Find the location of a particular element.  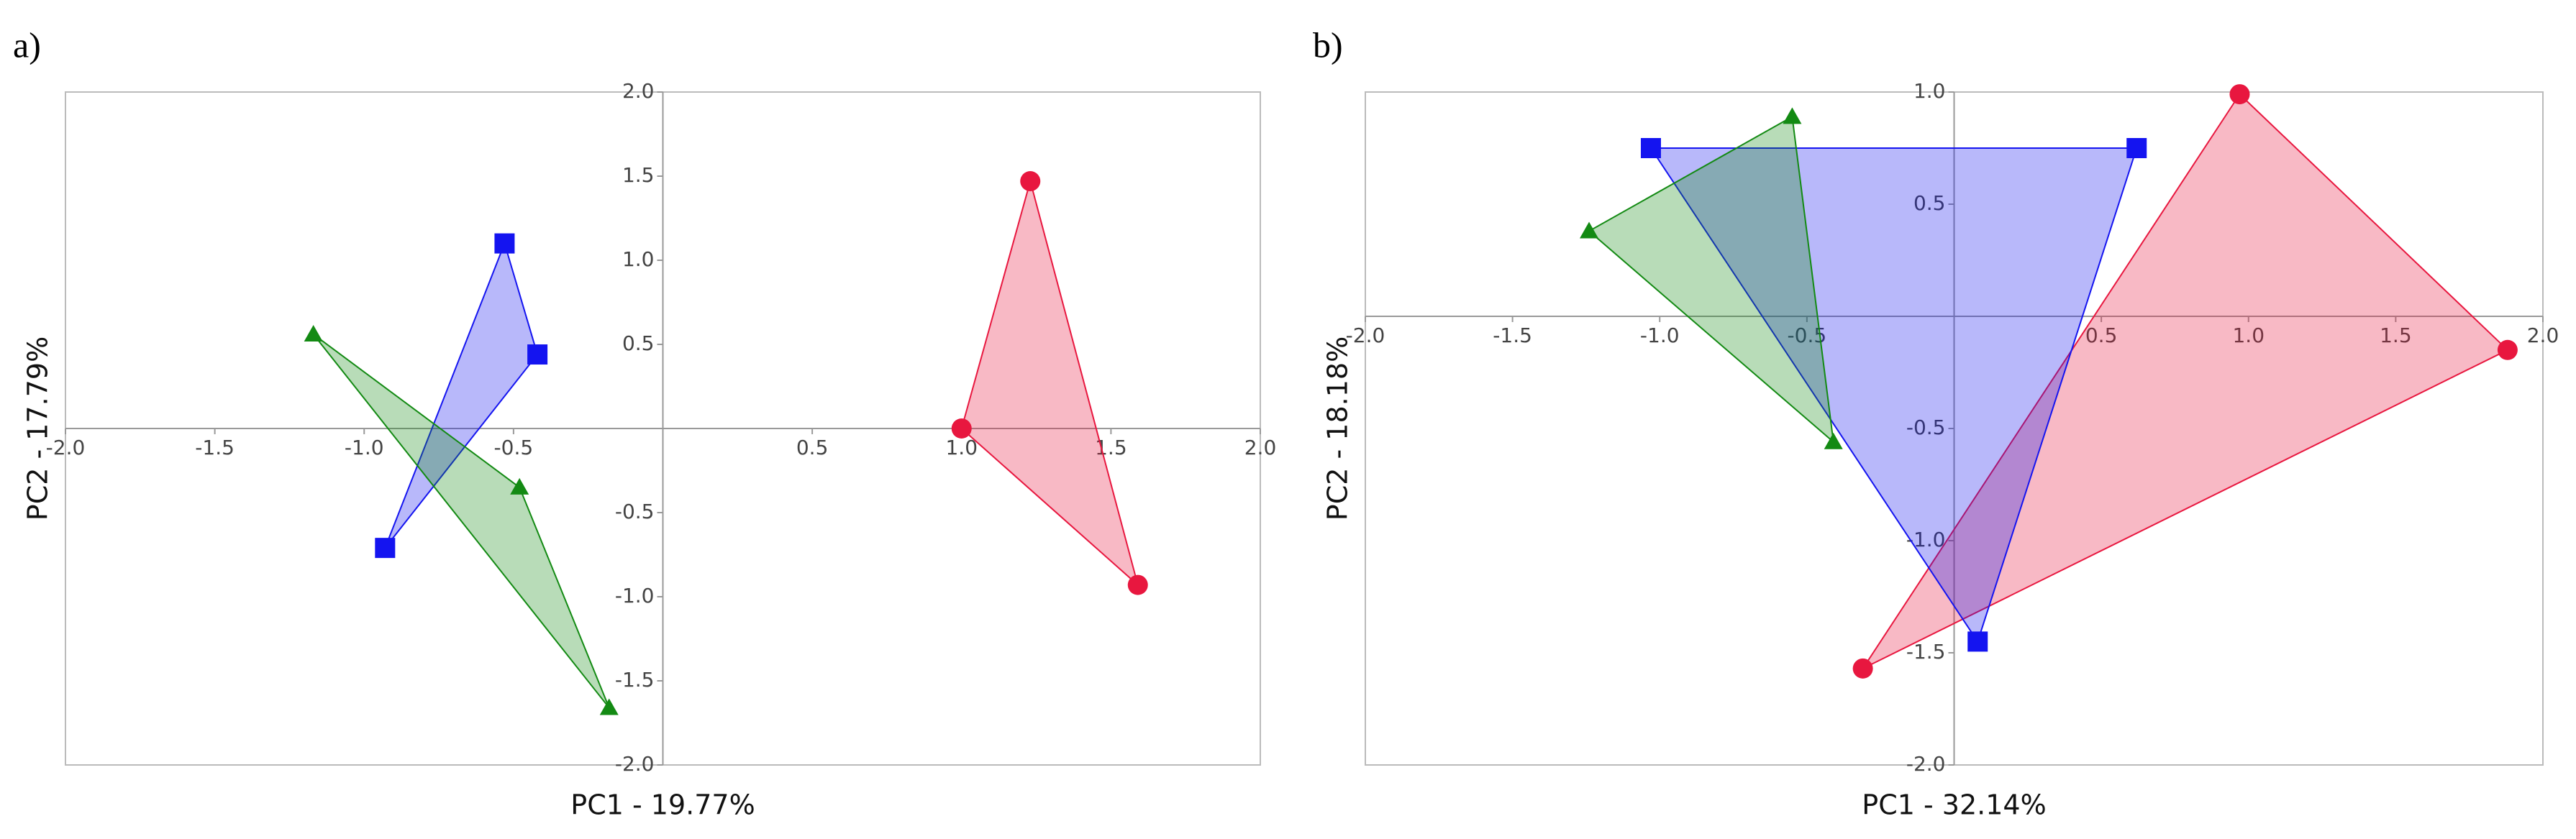

x-tick-label: -0.5 is located at coordinates (514, 447).